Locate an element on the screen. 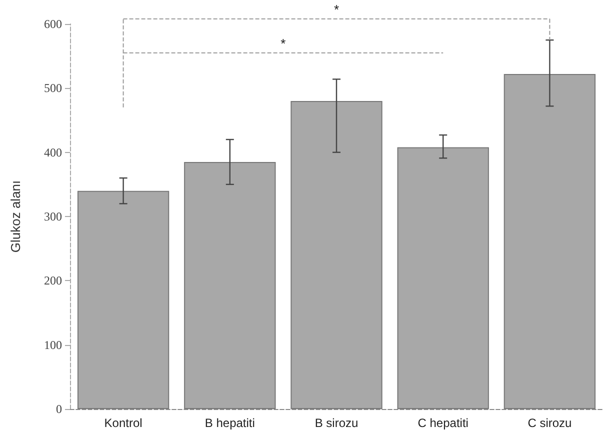 The height and width of the screenshot is (448, 611). x-tick-label: B sirozu is located at coordinates (336, 423).